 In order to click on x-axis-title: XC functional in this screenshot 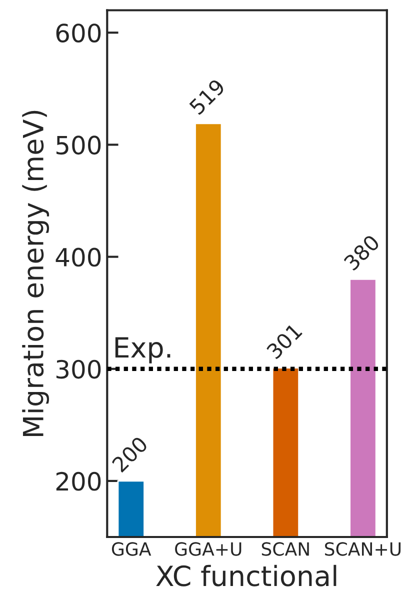, I will do `click(246, 575)`.